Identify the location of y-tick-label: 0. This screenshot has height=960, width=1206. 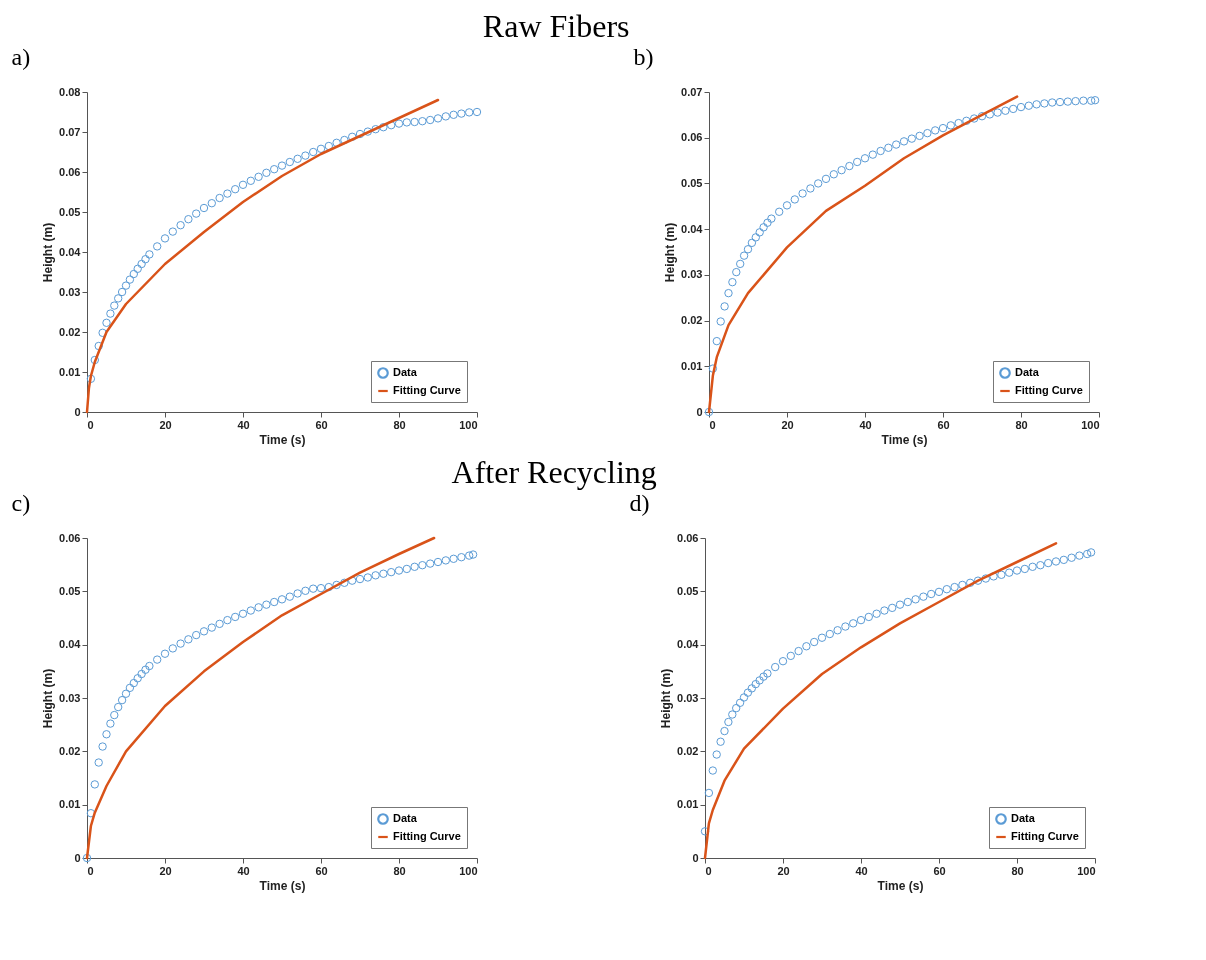
(77, 411).